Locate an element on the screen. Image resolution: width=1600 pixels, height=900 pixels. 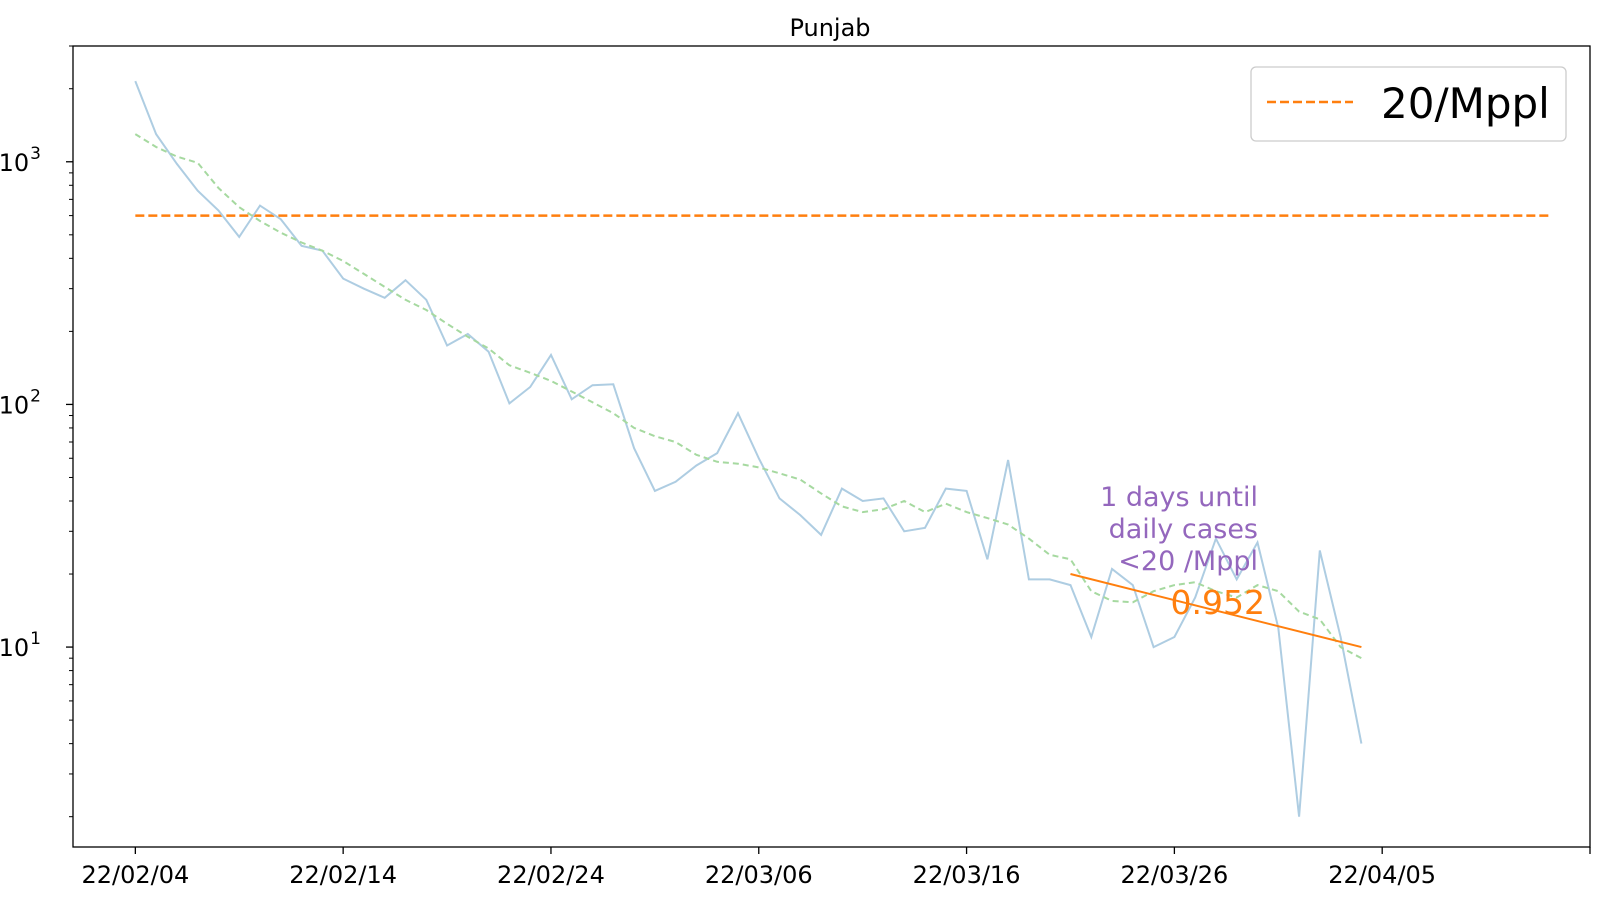
x-tick-label-0: 22/02/04 is located at coordinates (135, 875).